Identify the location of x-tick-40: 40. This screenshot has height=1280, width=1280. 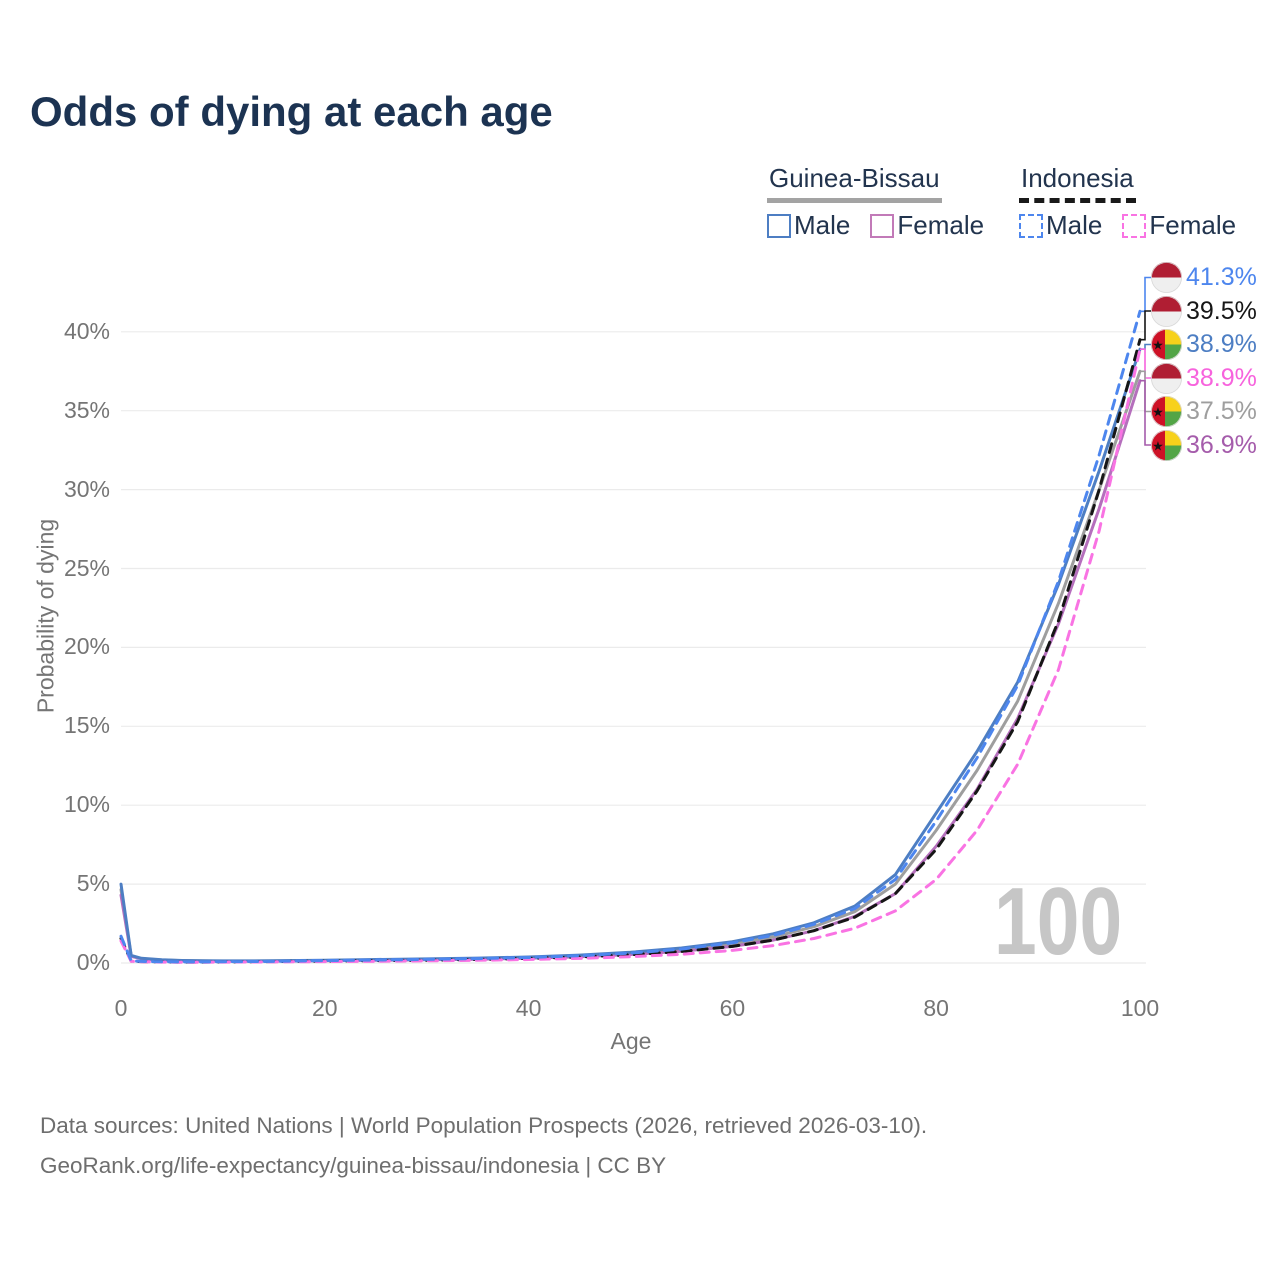
(528, 1008).